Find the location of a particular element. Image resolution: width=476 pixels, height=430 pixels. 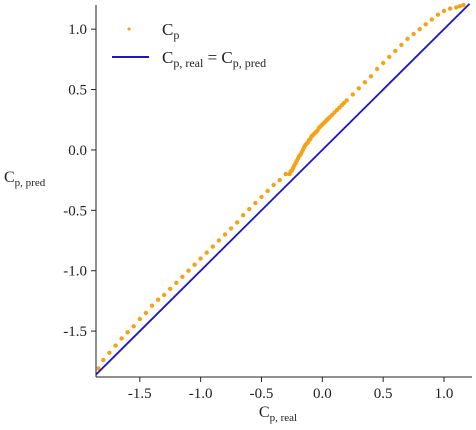

y-tick-label: 1.0 is located at coordinates (77, 30).